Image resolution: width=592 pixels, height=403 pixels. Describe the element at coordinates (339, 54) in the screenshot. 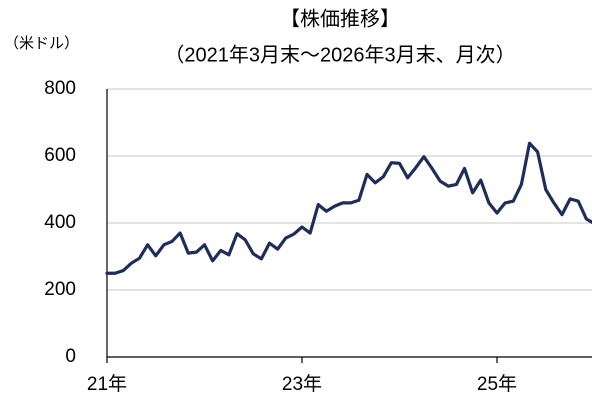

I see `chart-subtitle: （2021年3月末～2026年3月末、月次）` at that location.